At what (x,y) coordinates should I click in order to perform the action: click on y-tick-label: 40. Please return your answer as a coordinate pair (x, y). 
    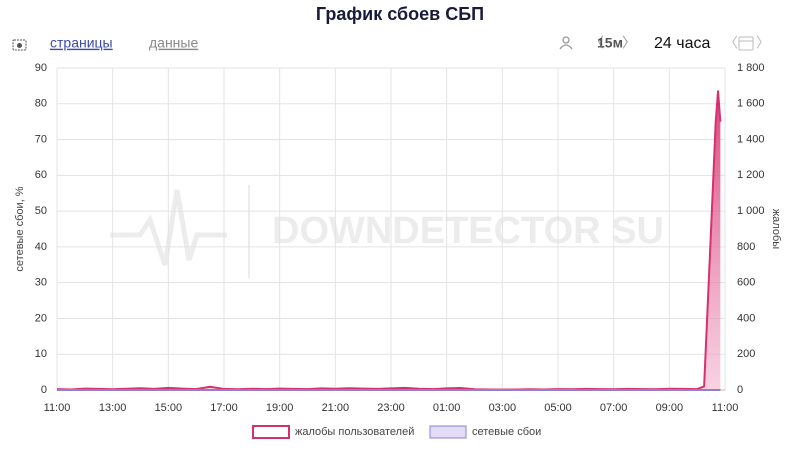
    Looking at the image, I should click on (41, 247).